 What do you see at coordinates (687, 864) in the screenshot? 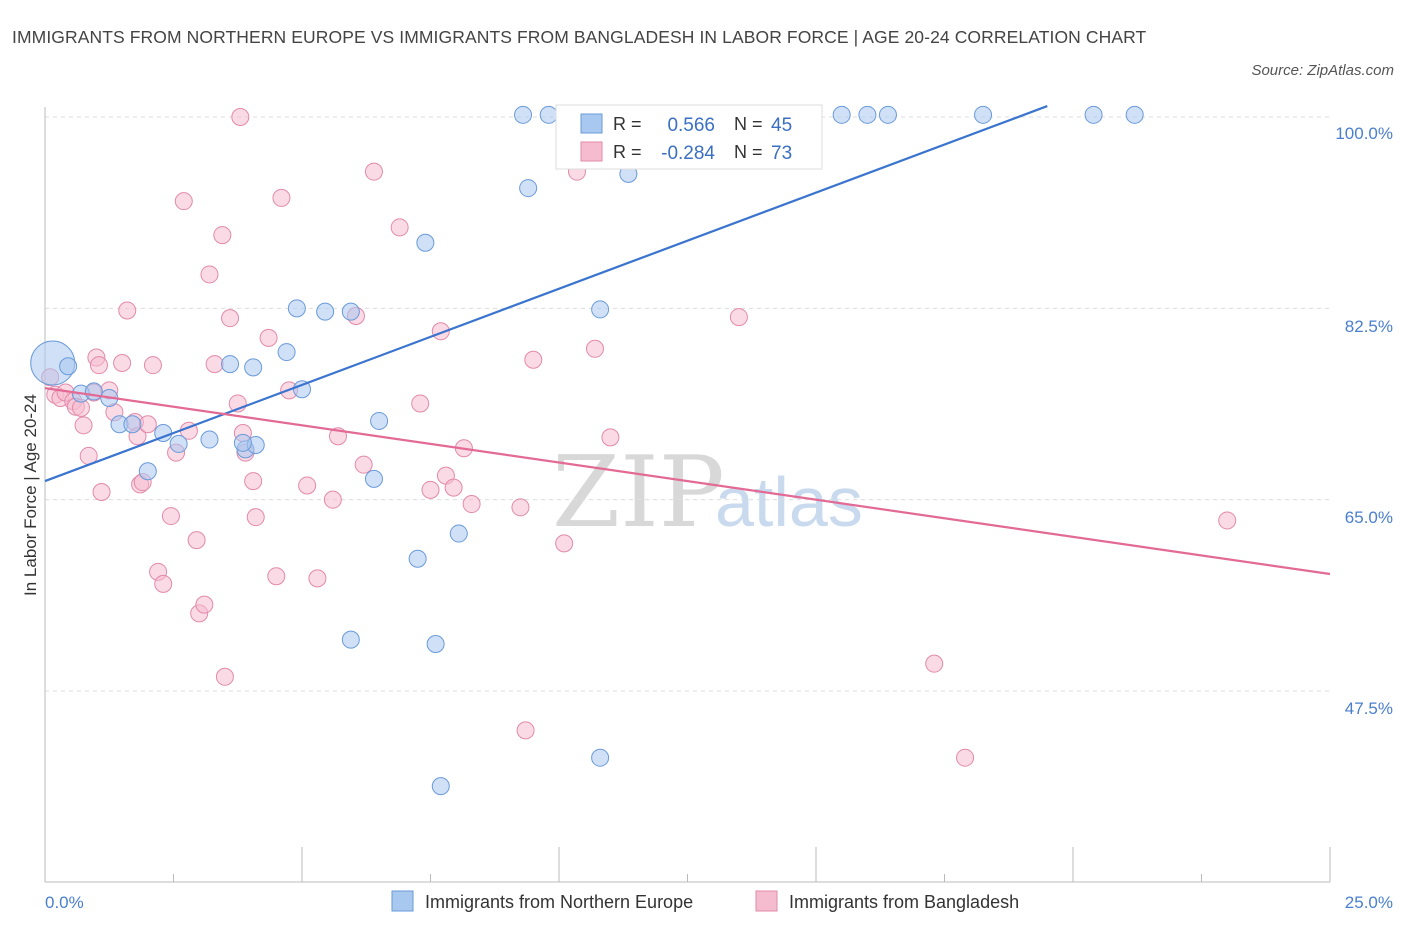
I see `x-axis-ticks` at bounding box center [687, 864].